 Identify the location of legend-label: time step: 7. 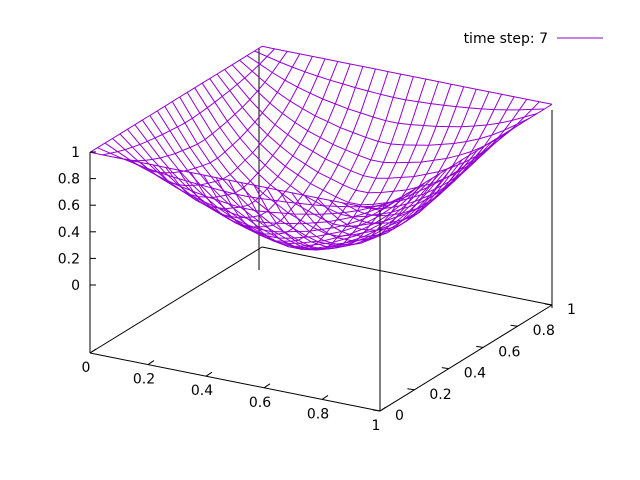
(506, 39).